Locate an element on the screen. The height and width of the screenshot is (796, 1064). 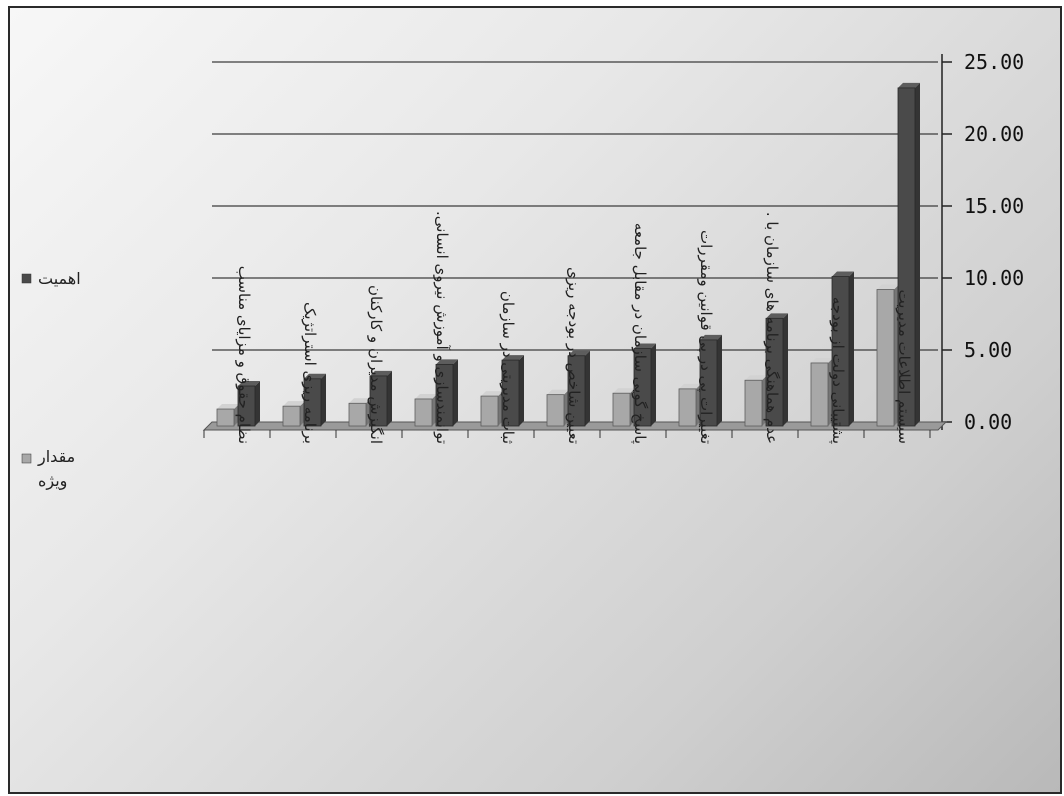
category-label: برنامه ریزی استراتژیک is located at coordinates (310, 373).